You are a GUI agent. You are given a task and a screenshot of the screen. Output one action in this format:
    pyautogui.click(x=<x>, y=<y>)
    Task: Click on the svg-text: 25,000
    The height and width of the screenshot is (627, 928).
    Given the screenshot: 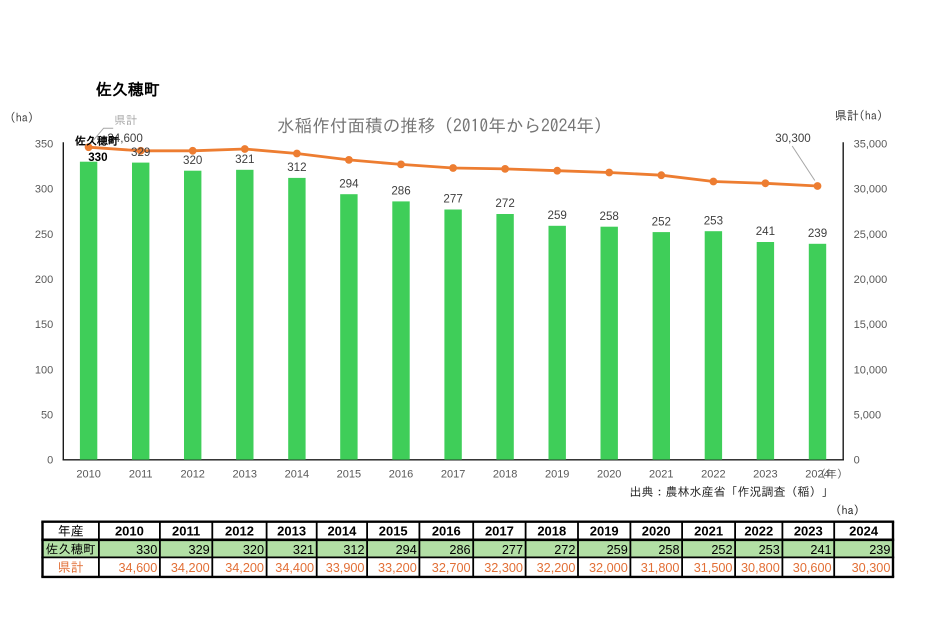 What is the action you would take?
    pyautogui.click(x=871, y=235)
    